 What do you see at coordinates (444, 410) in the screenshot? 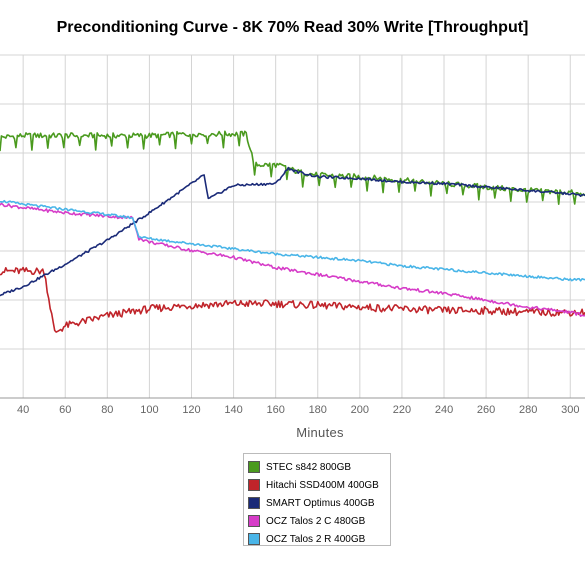
I see `x-tick-label: 240` at bounding box center [444, 410].